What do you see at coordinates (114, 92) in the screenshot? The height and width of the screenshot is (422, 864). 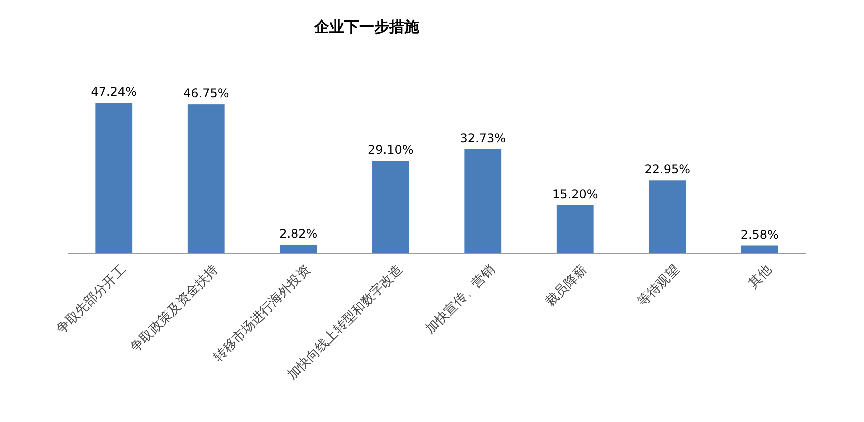 I see `data-label: 47.24%` at bounding box center [114, 92].